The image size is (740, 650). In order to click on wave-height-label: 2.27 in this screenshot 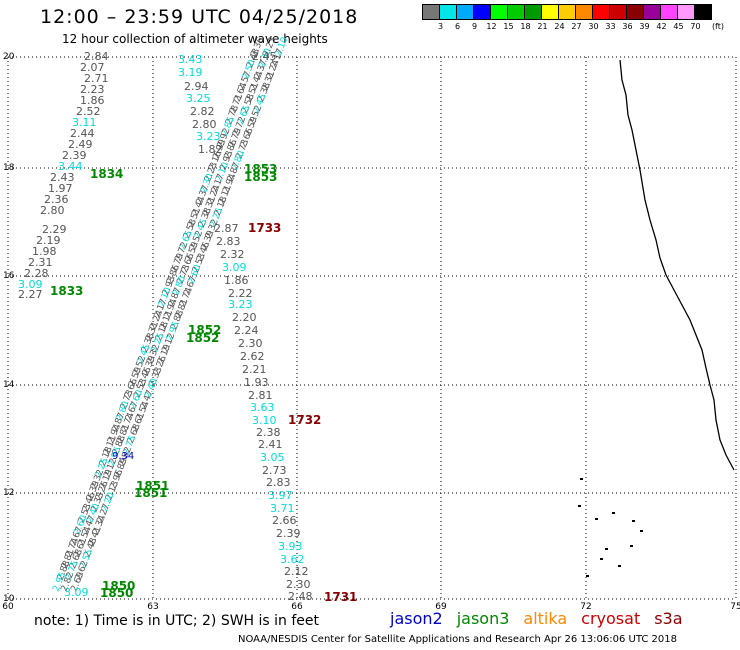, I will do `click(30, 294)`.